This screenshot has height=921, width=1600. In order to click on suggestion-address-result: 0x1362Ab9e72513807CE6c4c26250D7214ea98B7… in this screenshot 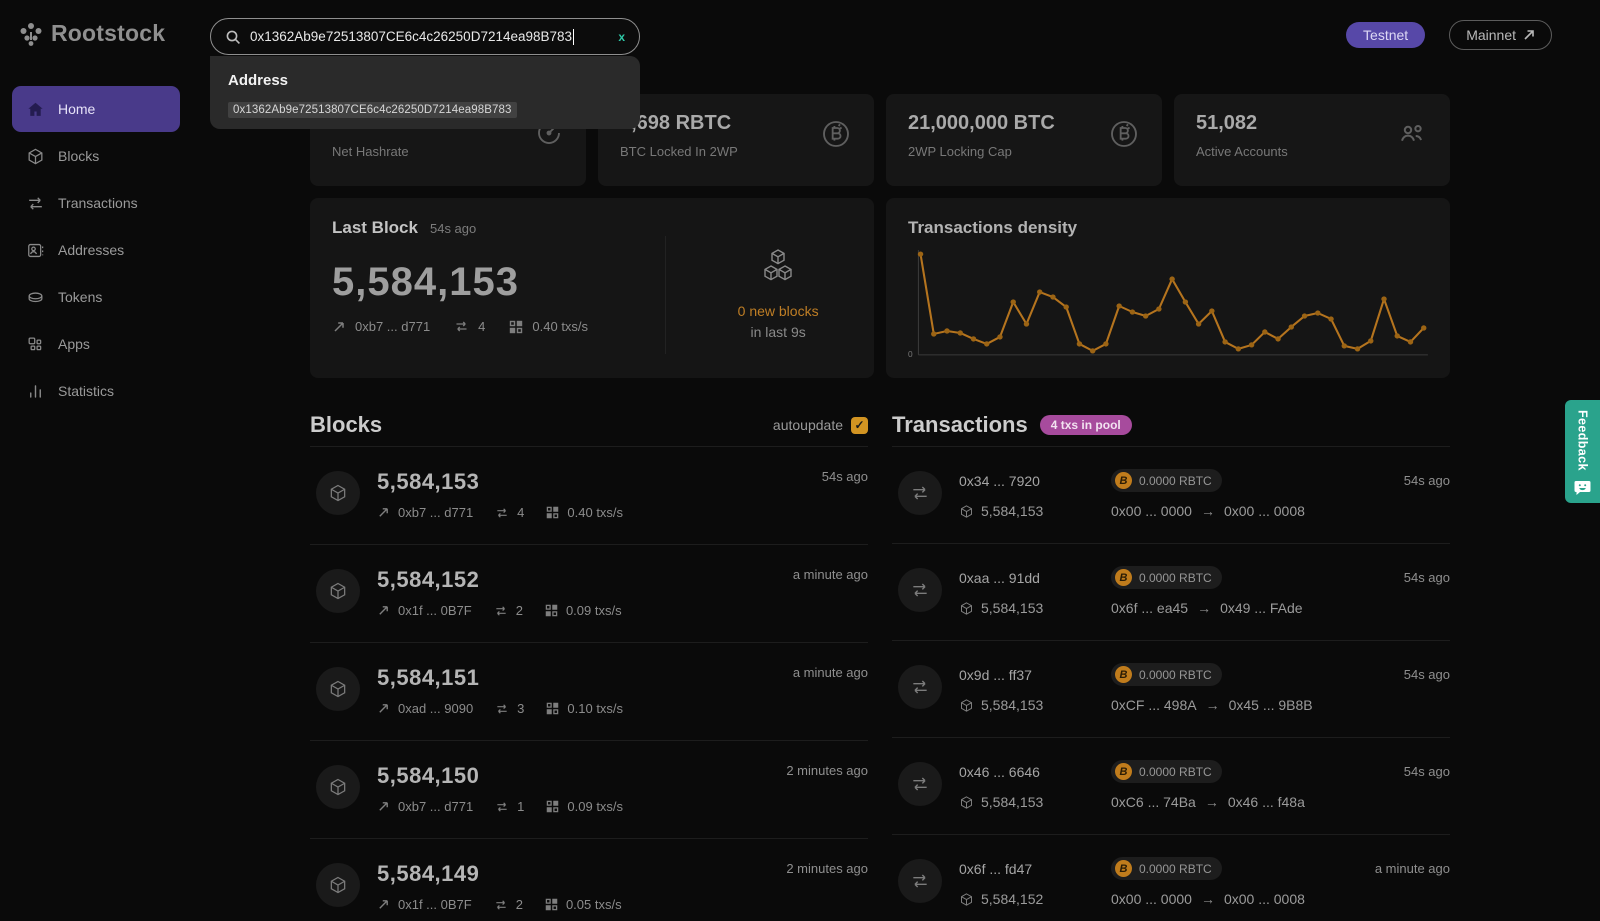, I will do `click(372, 110)`.